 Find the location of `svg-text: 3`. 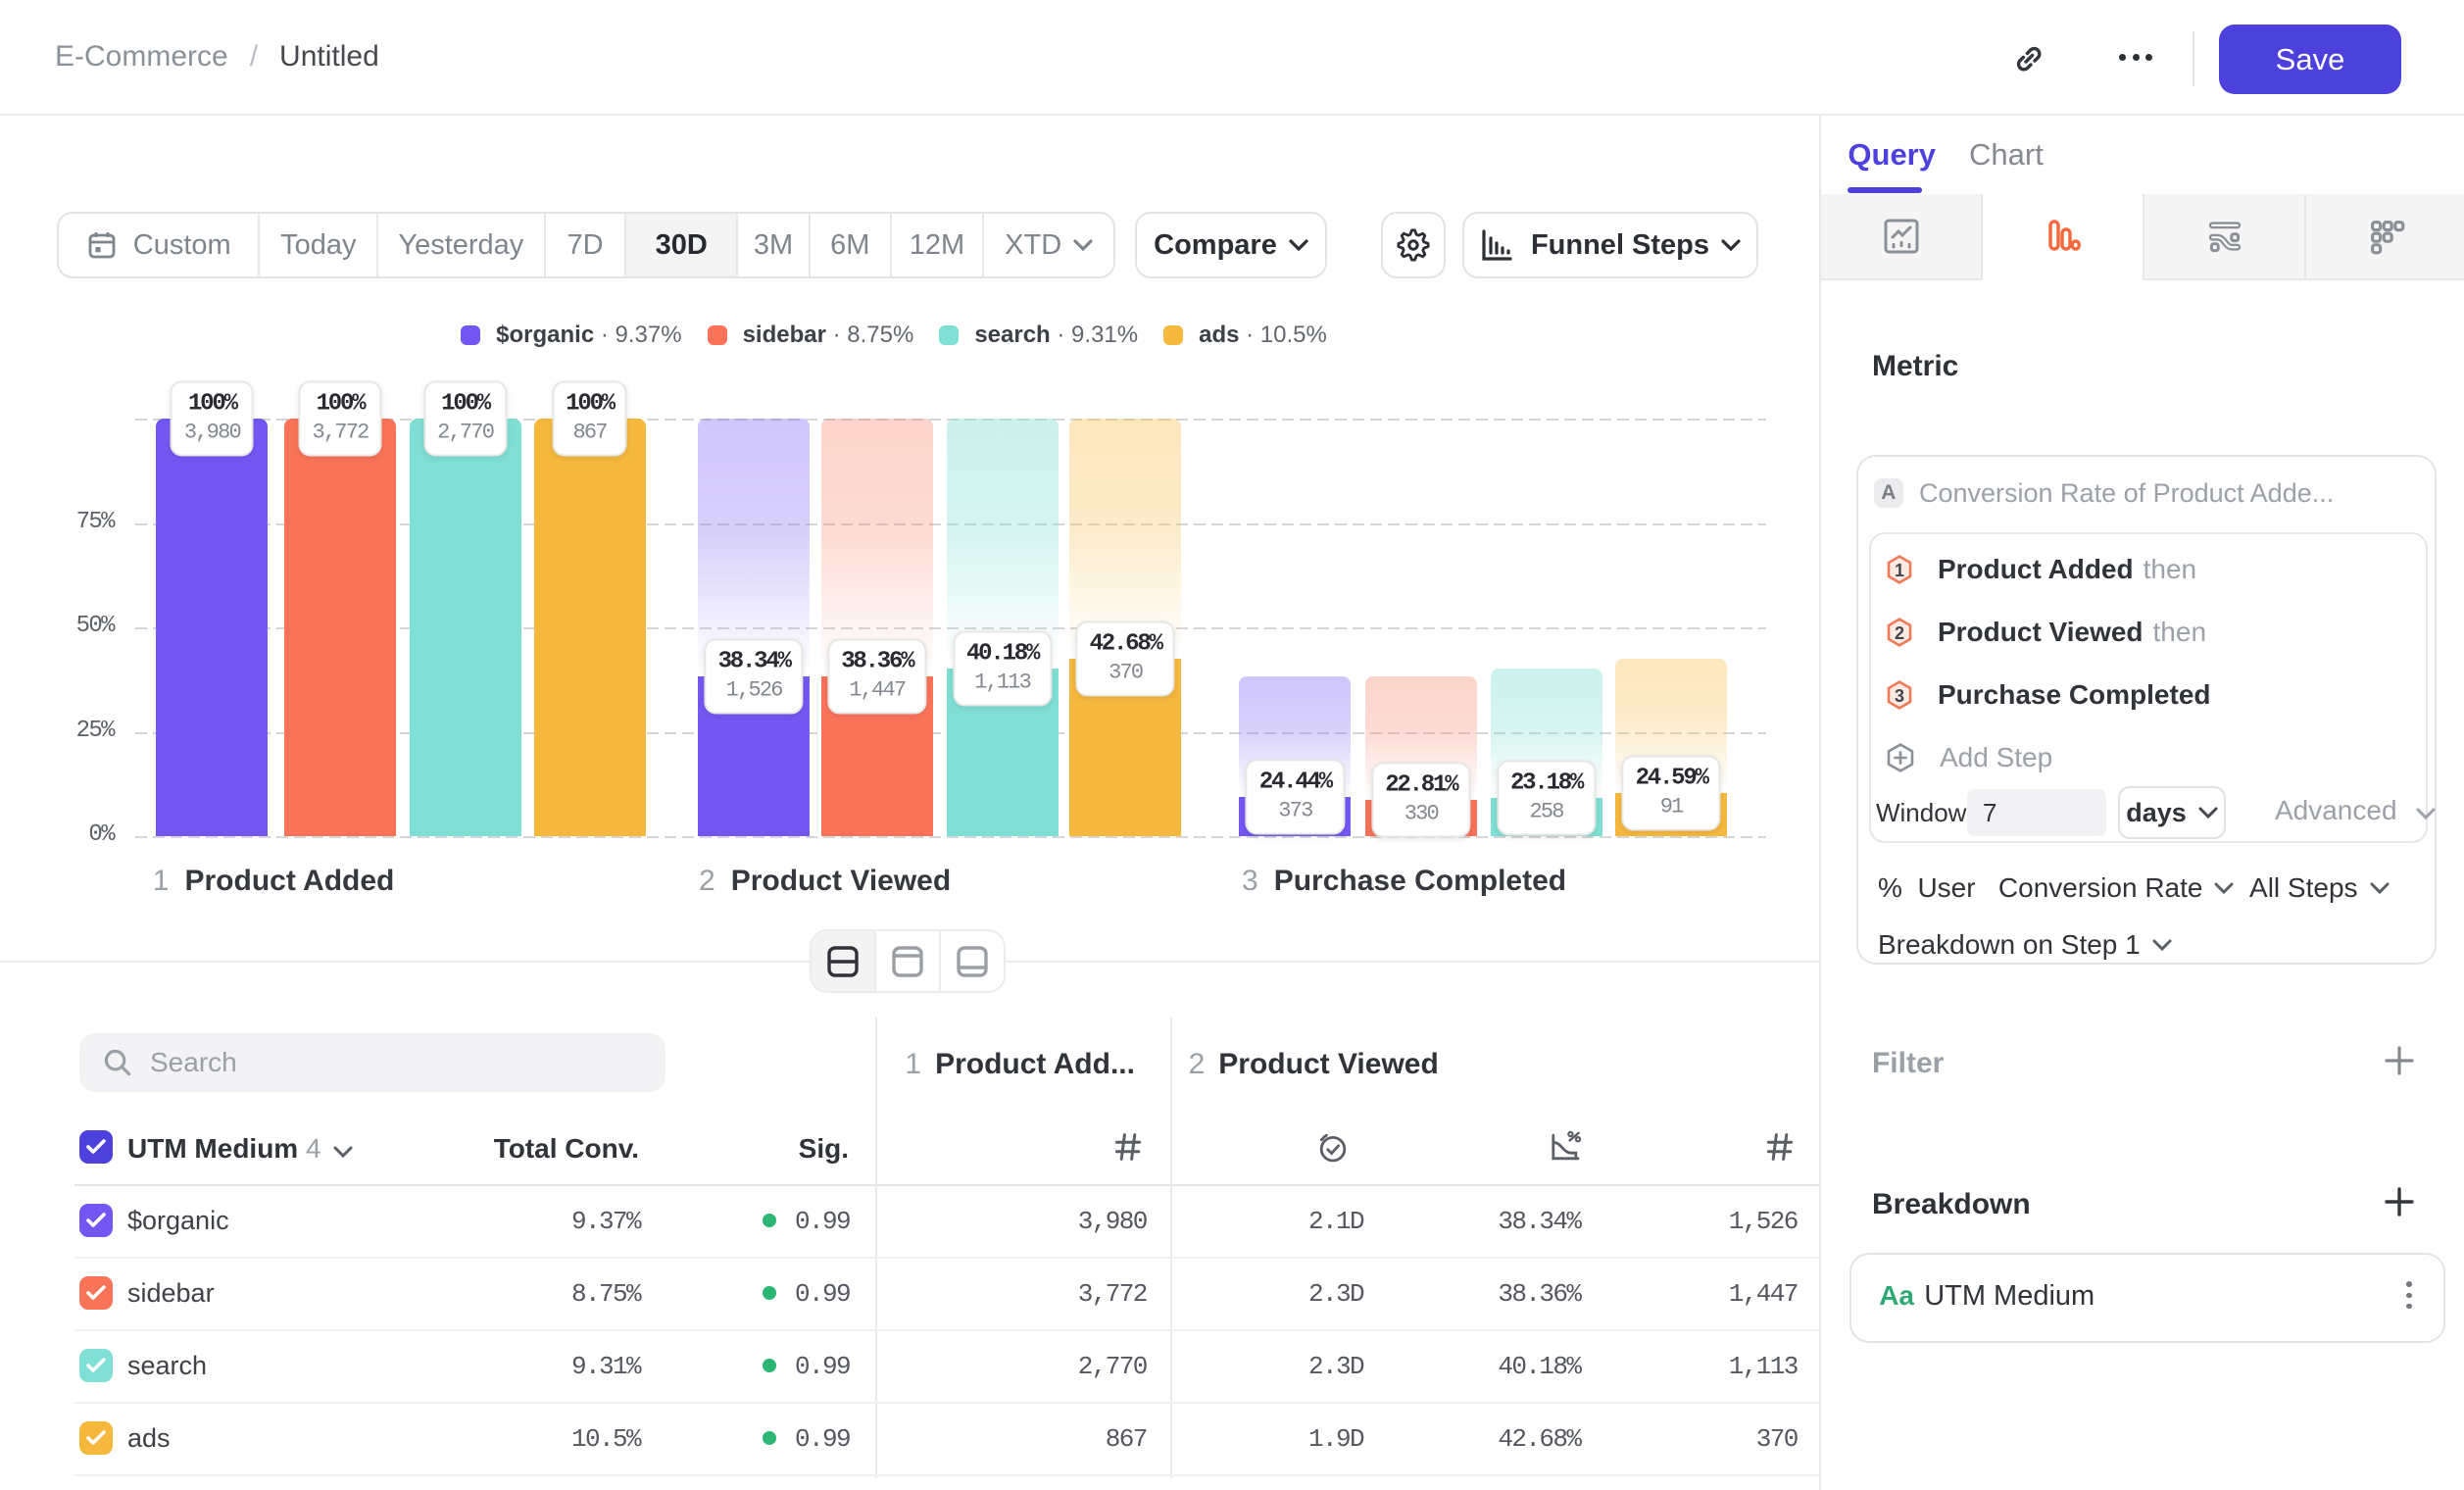

svg-text: 3 is located at coordinates (1900, 696).